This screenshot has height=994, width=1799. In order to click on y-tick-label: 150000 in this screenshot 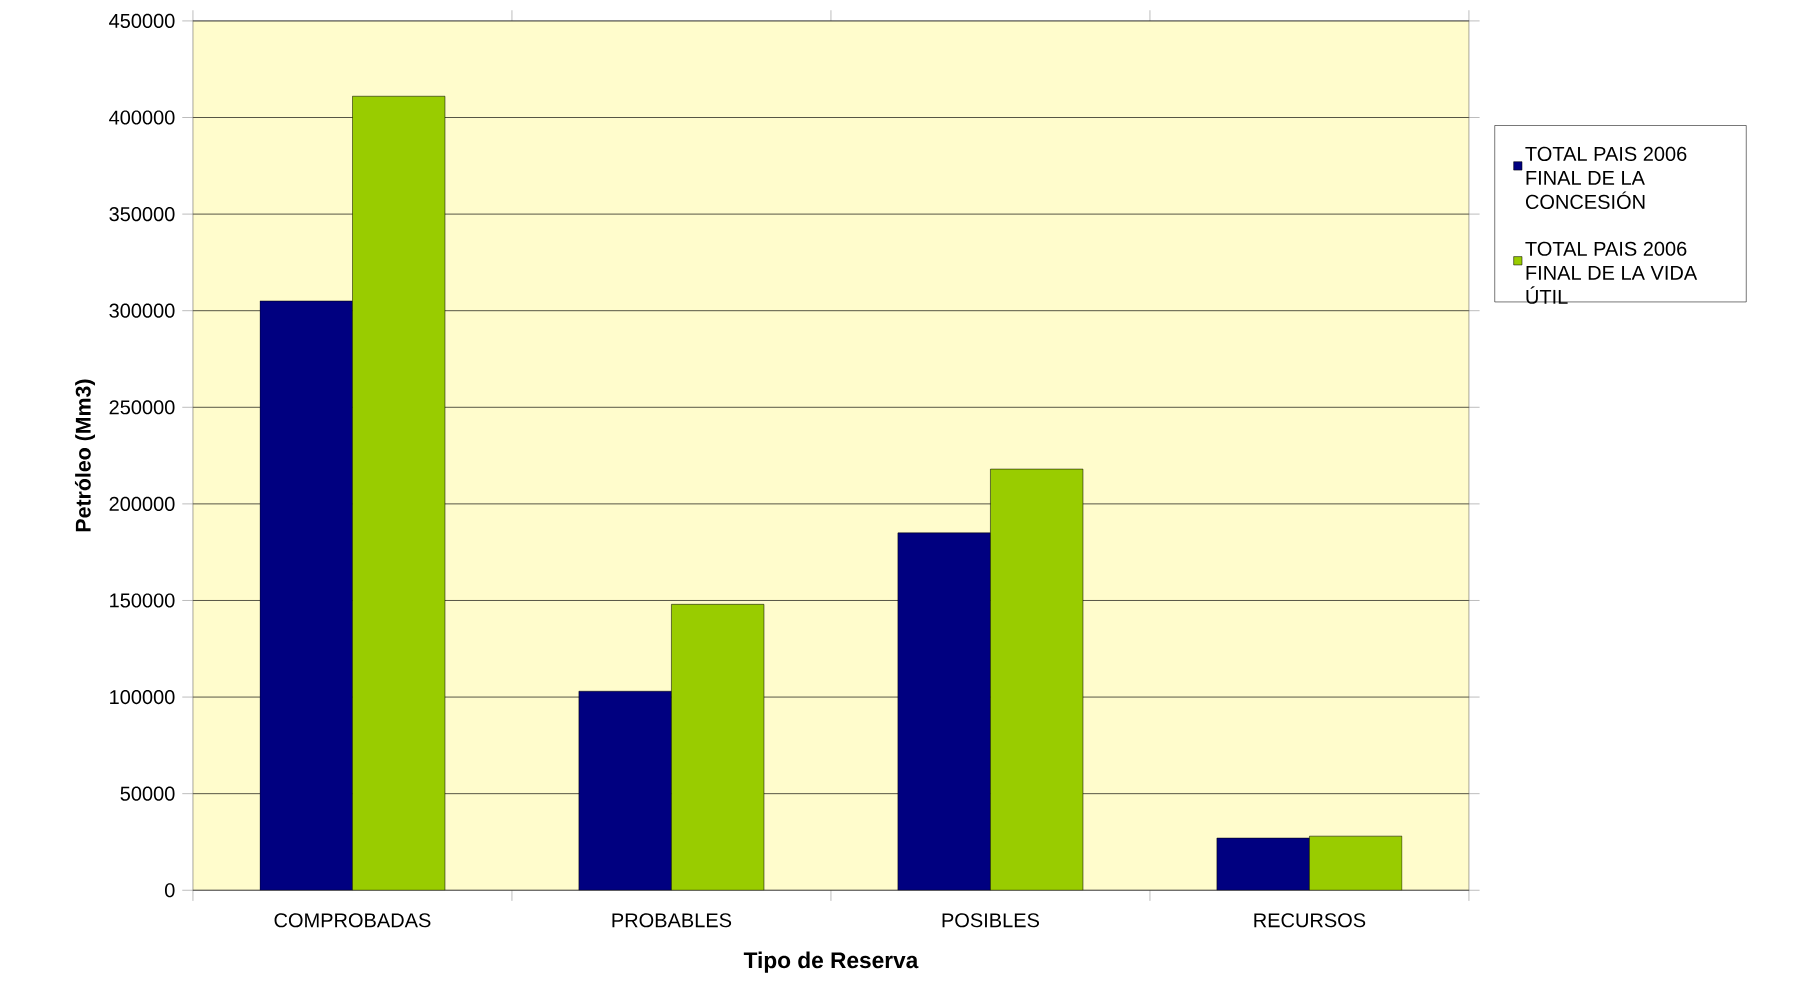, I will do `click(142, 600)`.